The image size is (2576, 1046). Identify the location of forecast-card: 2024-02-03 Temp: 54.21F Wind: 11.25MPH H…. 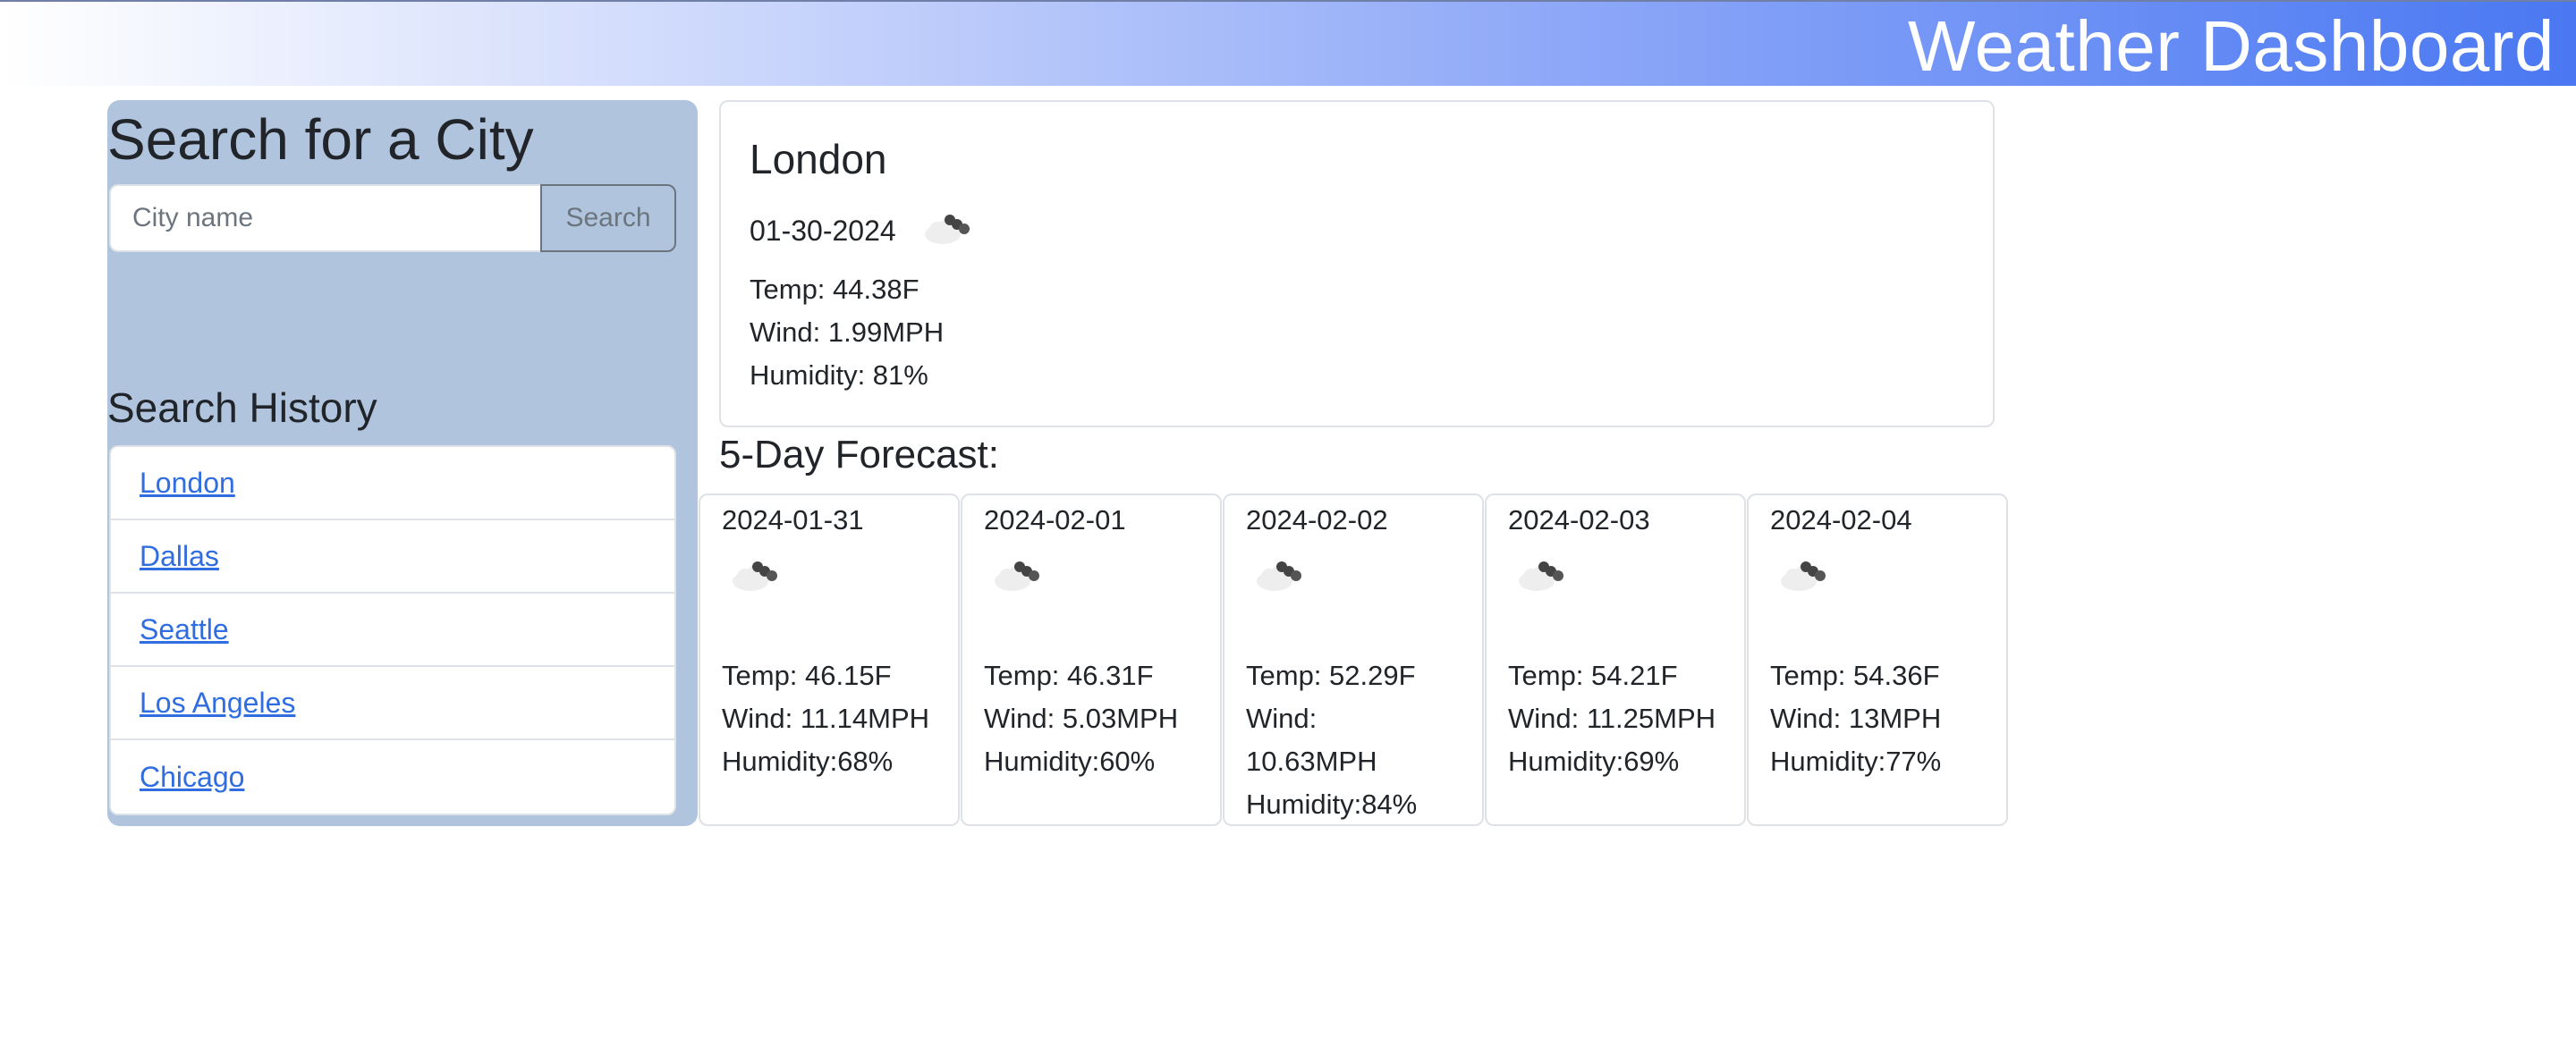
(1615, 660).